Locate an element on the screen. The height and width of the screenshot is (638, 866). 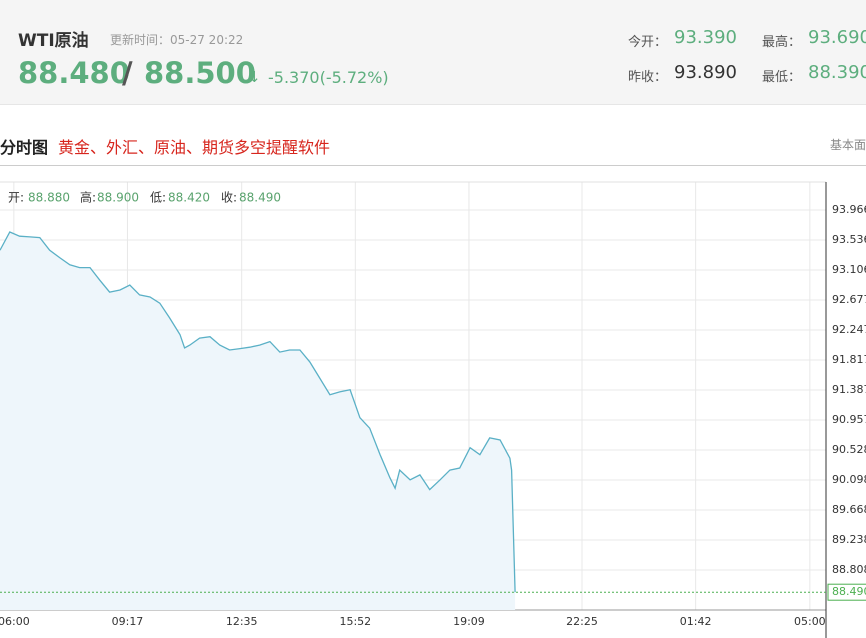
change: -5.370(-5.72%) is located at coordinates (328, 77).